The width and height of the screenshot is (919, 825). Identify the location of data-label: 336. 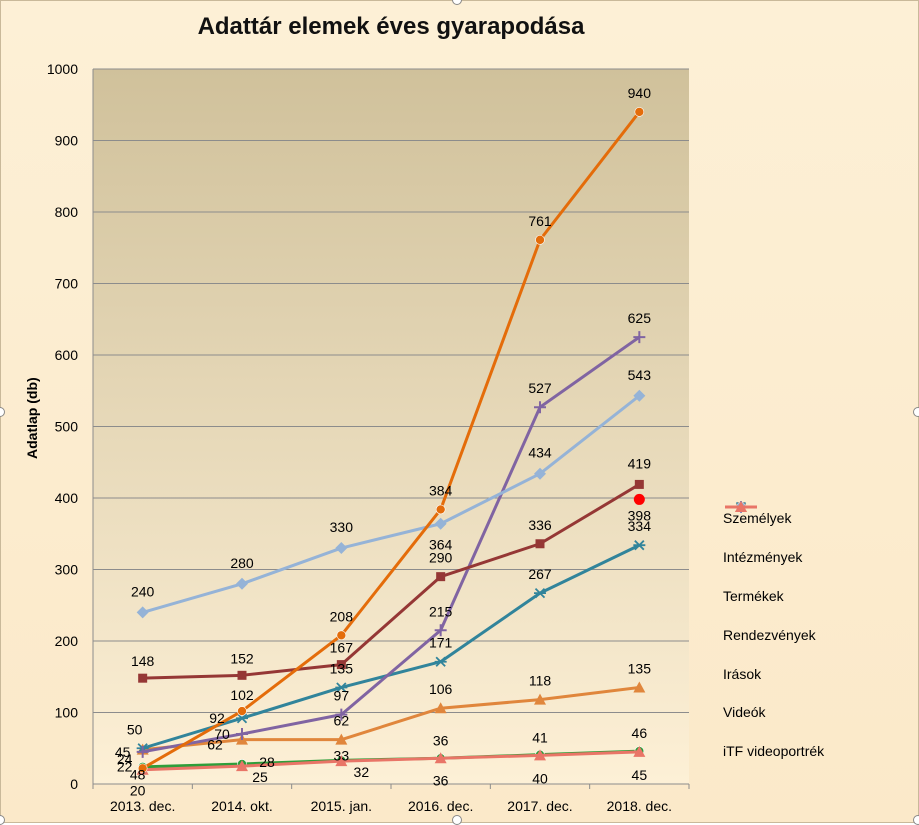
(540, 525).